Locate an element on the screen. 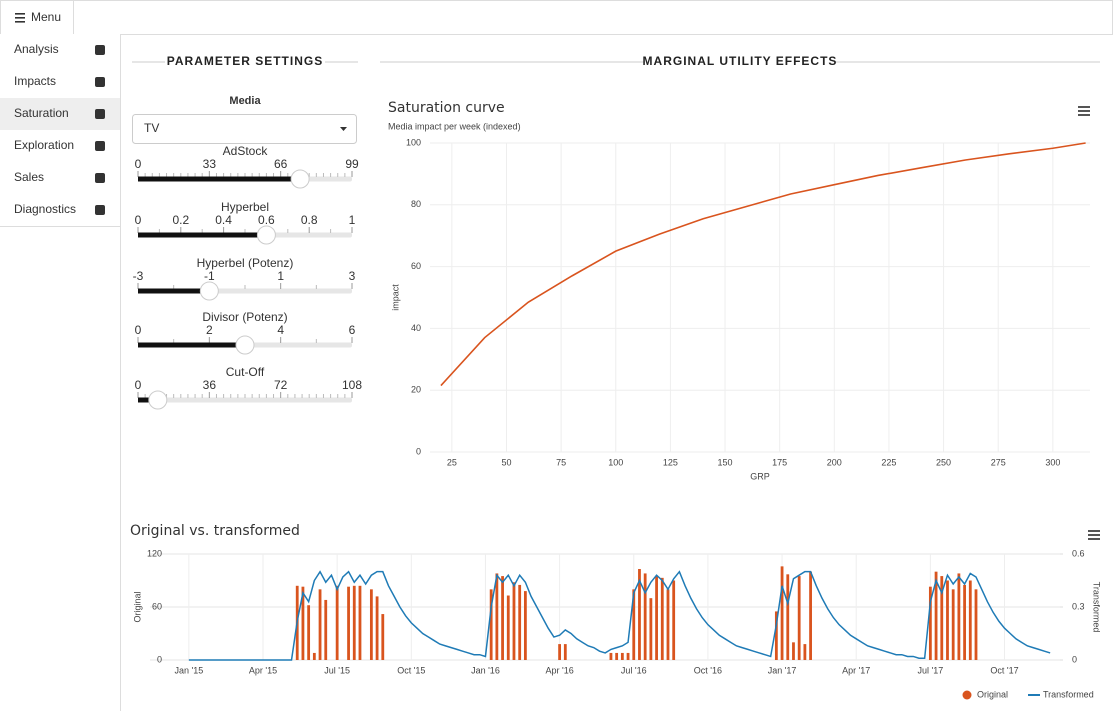 This screenshot has width=1113, height=711. slider: AdStock 0 33 66 99 is located at coordinates (247, 166).